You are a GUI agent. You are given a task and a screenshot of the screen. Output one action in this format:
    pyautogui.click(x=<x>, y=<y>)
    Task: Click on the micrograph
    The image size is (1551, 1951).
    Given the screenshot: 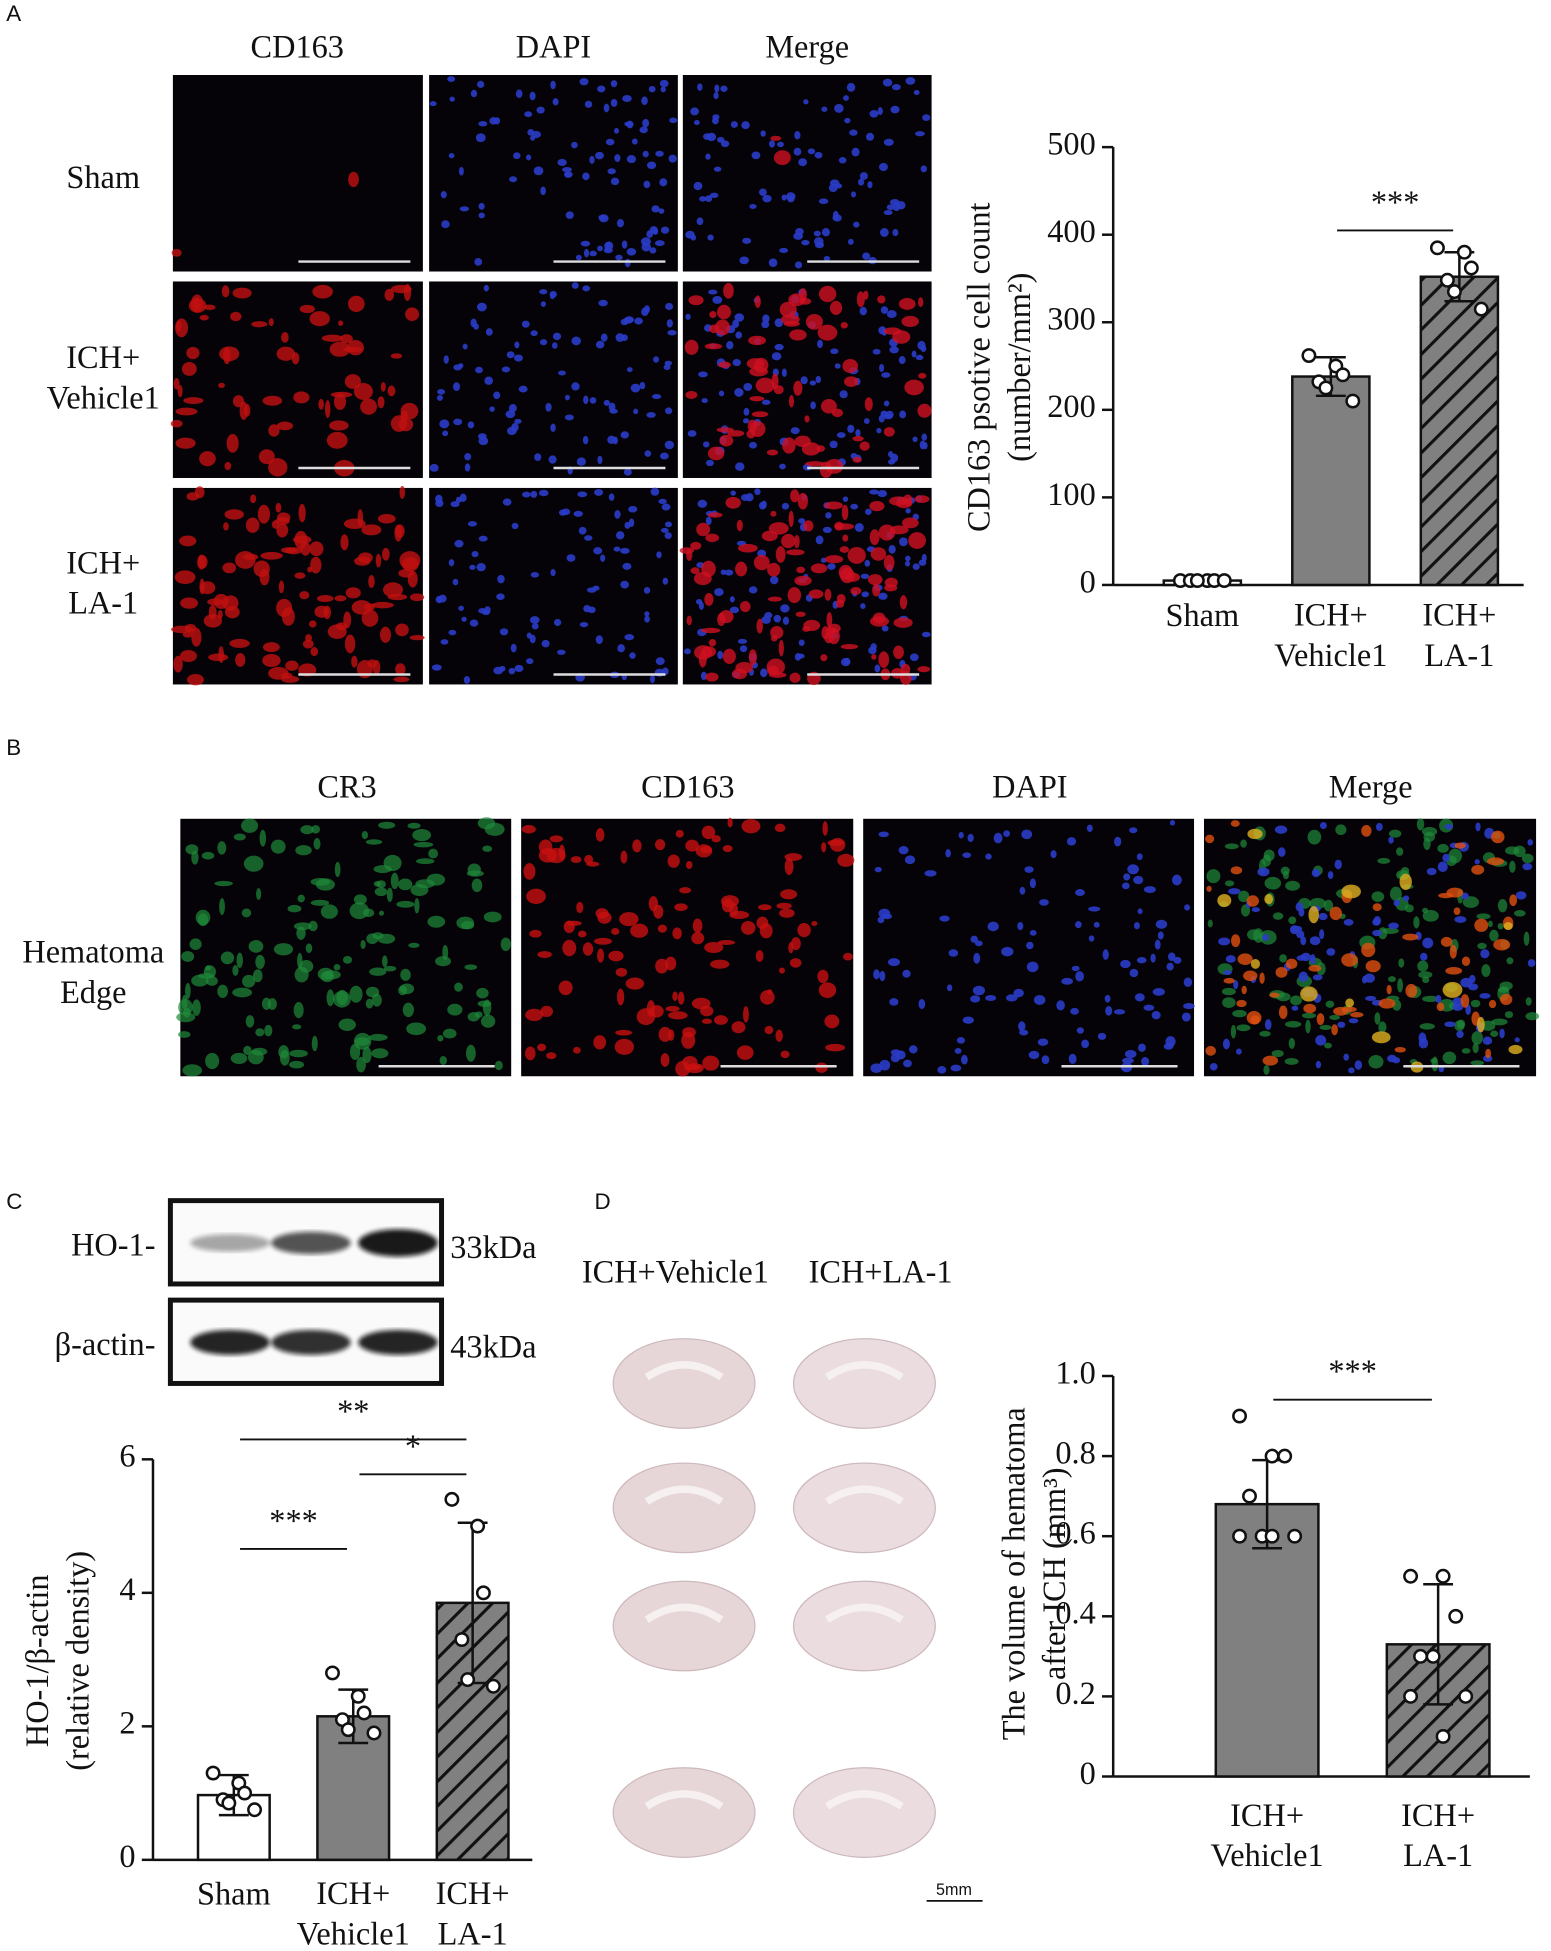 What is the action you would take?
    pyautogui.click(x=553, y=586)
    